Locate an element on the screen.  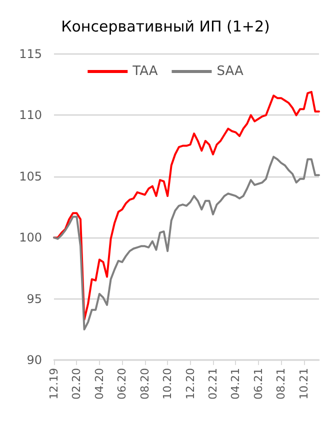
y-tick-label: 115 is located at coordinates (30, 54).